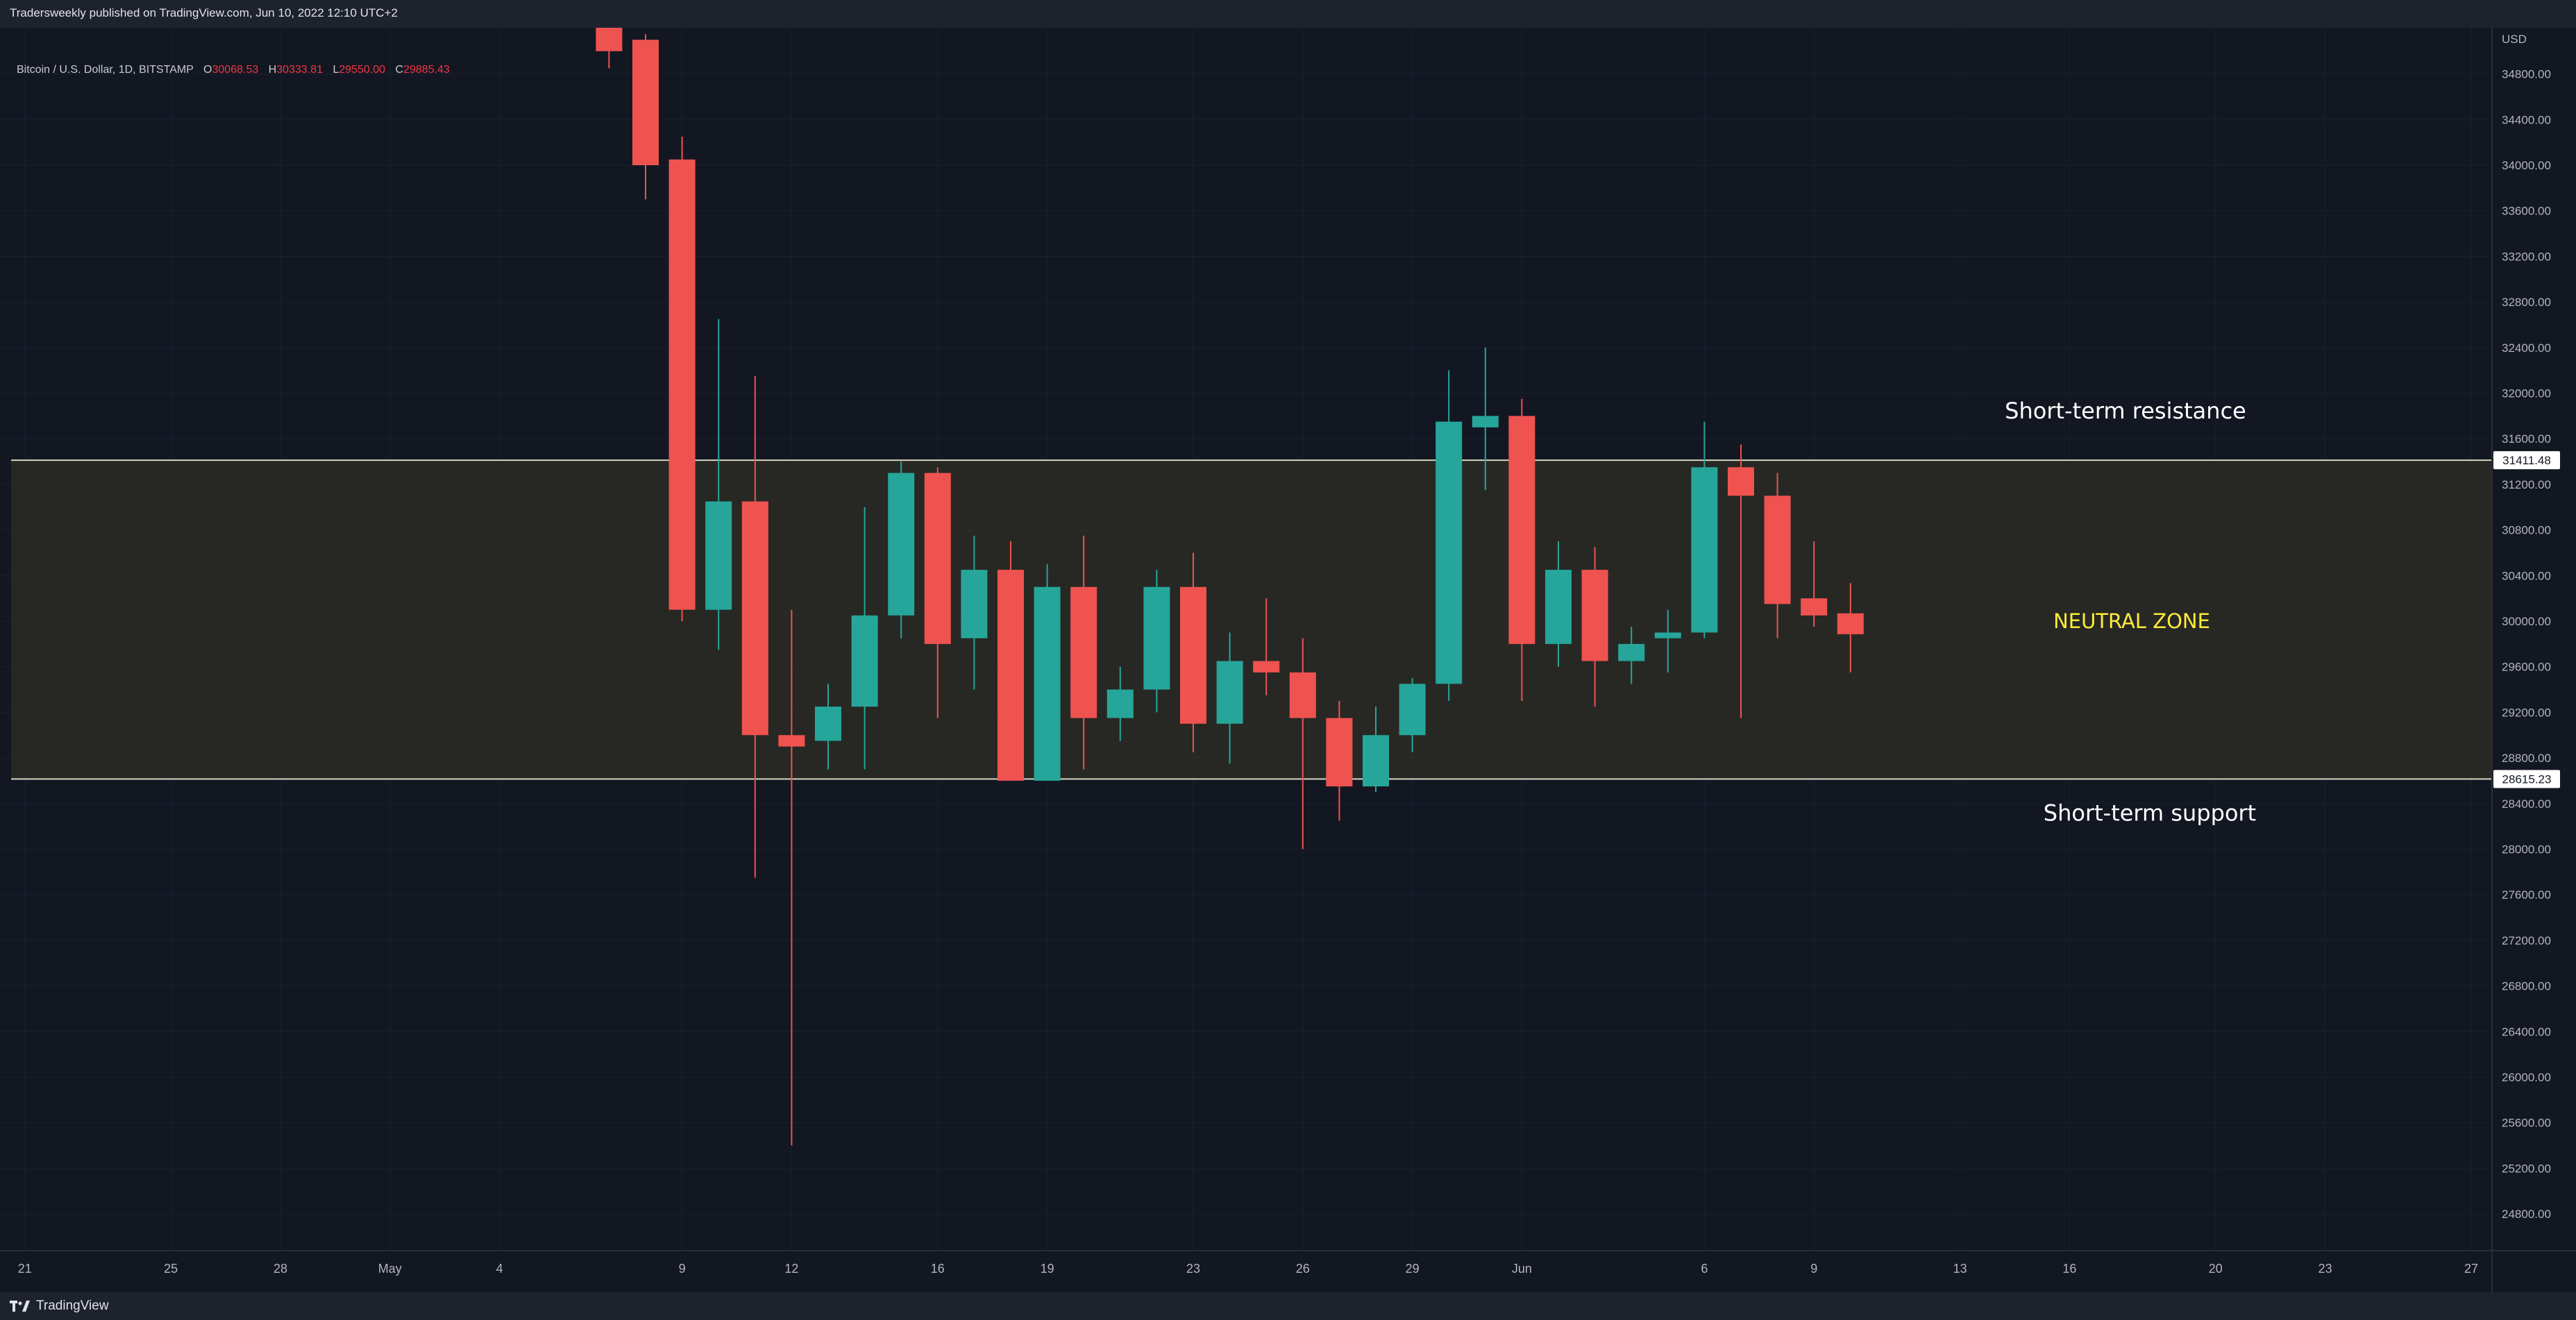 The height and width of the screenshot is (1320, 2576). Describe the element at coordinates (2526, 621) in the screenshot. I see `price-tick-label: 30000.00` at that location.